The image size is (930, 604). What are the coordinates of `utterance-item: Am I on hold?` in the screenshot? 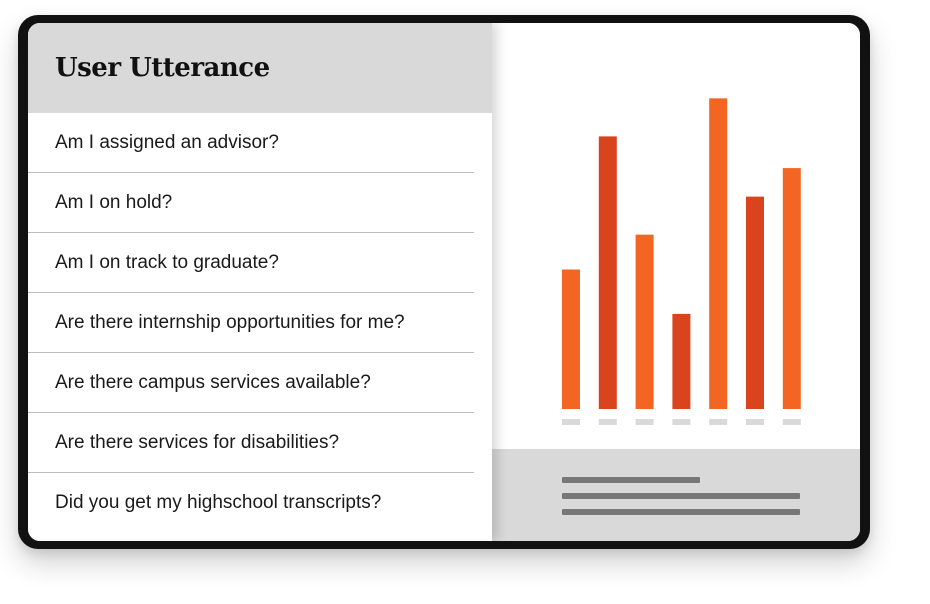 It's located at (251, 203).